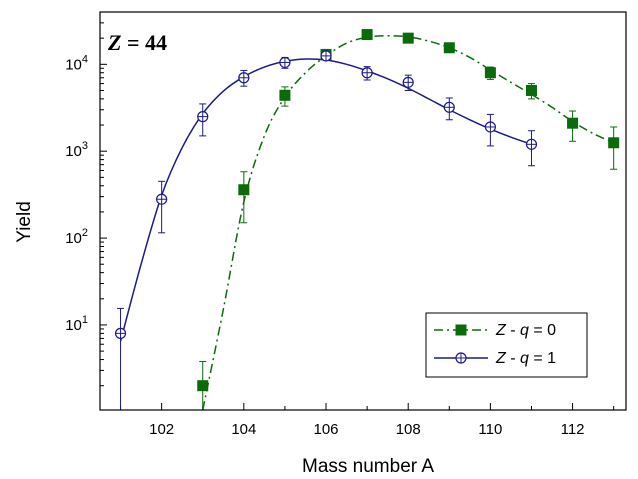  Describe the element at coordinates (243, 429) in the screenshot. I see `x-tick-label: 104` at that location.